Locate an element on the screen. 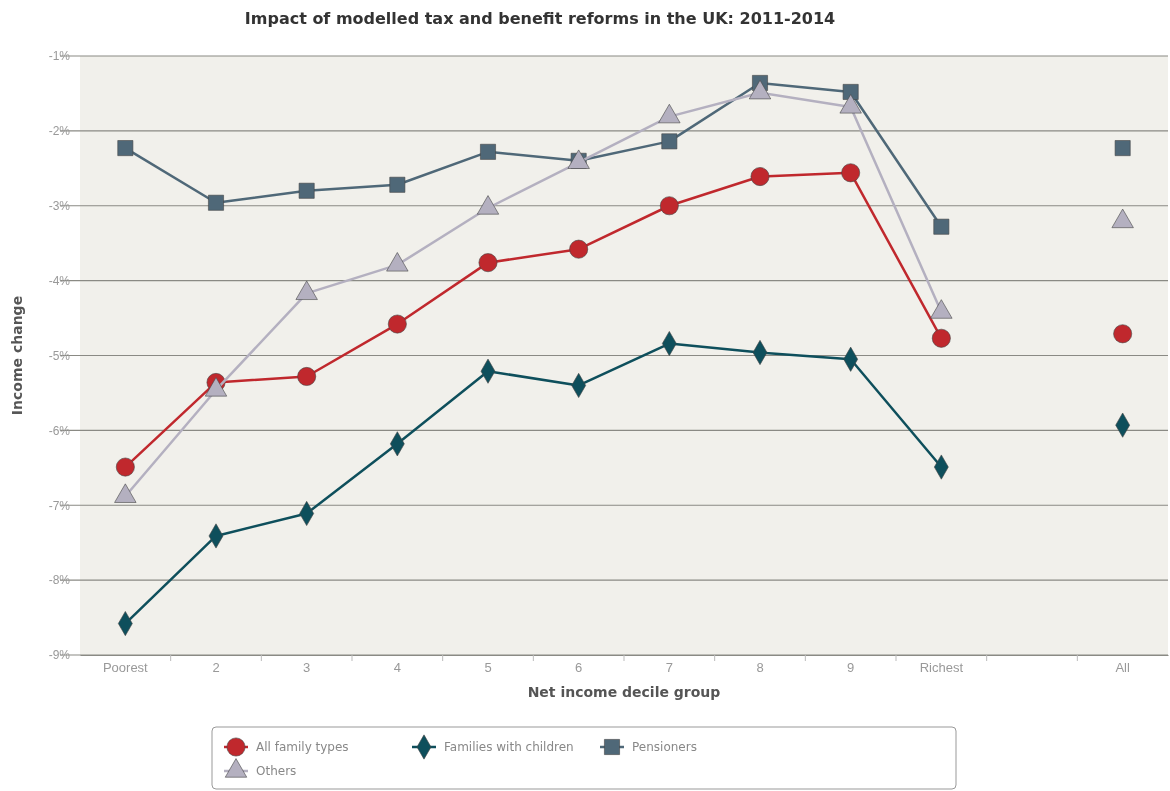 The width and height of the screenshot is (1170, 791). y-tick-label: -5% is located at coordinates (59, 355).